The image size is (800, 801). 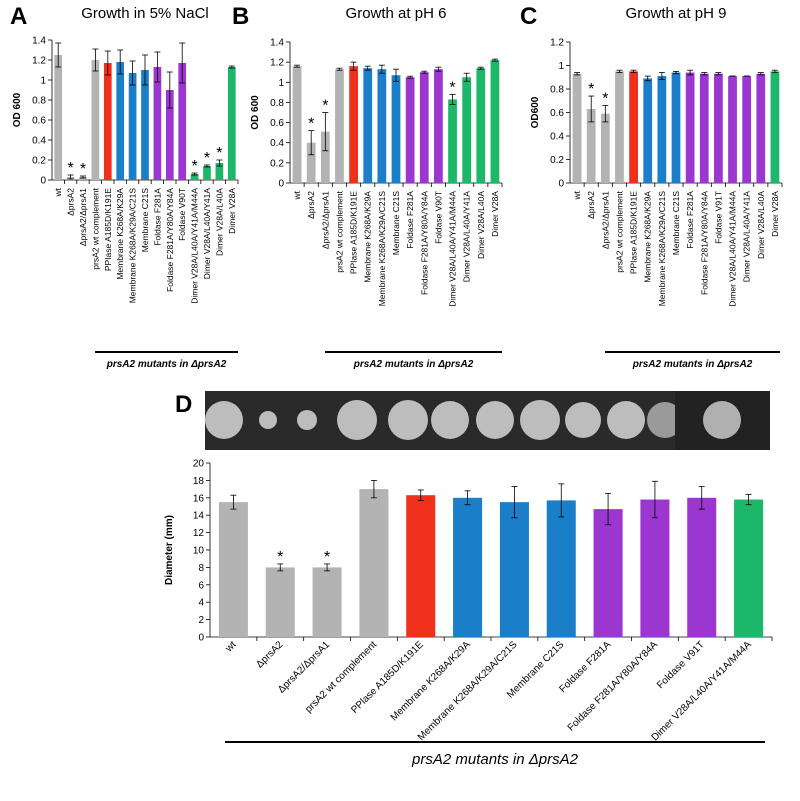 I want to click on y-tick-label: 4, so click(x=201, y=603).